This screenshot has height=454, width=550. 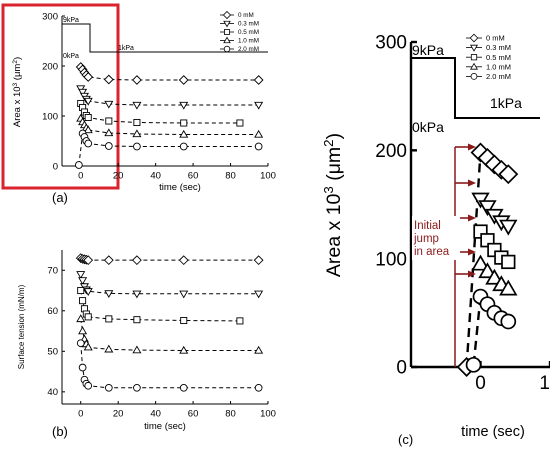 What do you see at coordinates (248, 41) in the screenshot?
I see `legend-label: 1.0 mM` at bounding box center [248, 41].